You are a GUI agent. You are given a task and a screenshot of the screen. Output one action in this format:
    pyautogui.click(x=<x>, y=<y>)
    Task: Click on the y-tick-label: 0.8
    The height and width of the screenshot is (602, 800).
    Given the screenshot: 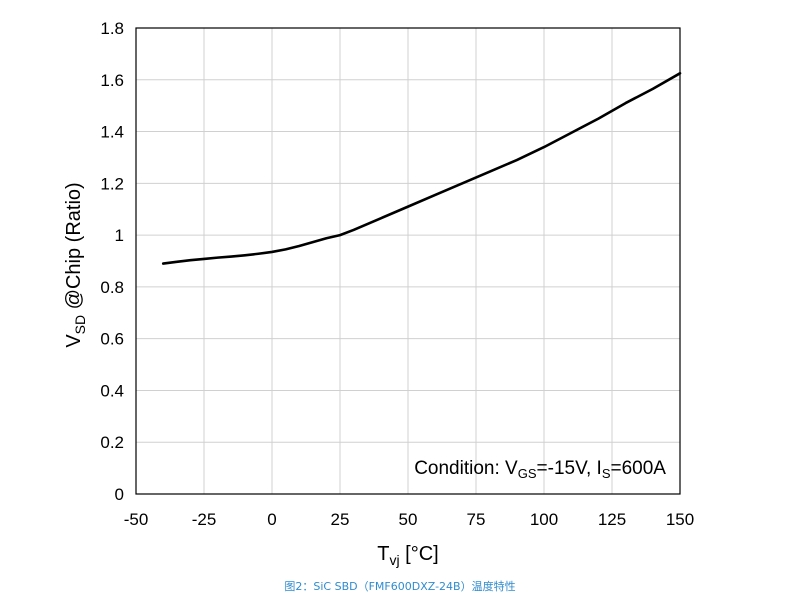 What is the action you would take?
    pyautogui.click(x=112, y=287)
    